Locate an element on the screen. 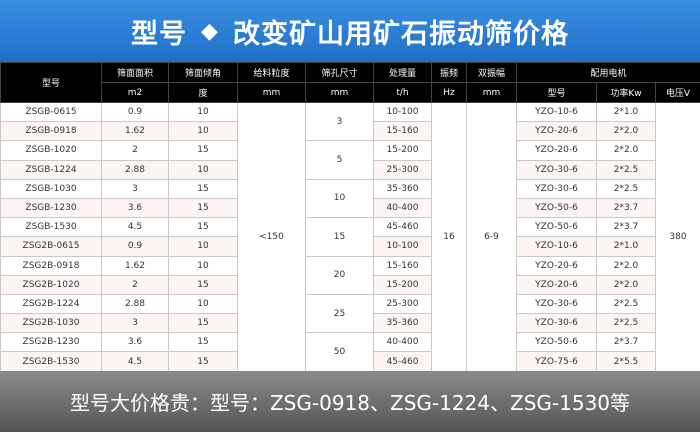 This screenshot has width=700, height=432. cell-model: ZSGB-0918 is located at coordinates (51, 131).